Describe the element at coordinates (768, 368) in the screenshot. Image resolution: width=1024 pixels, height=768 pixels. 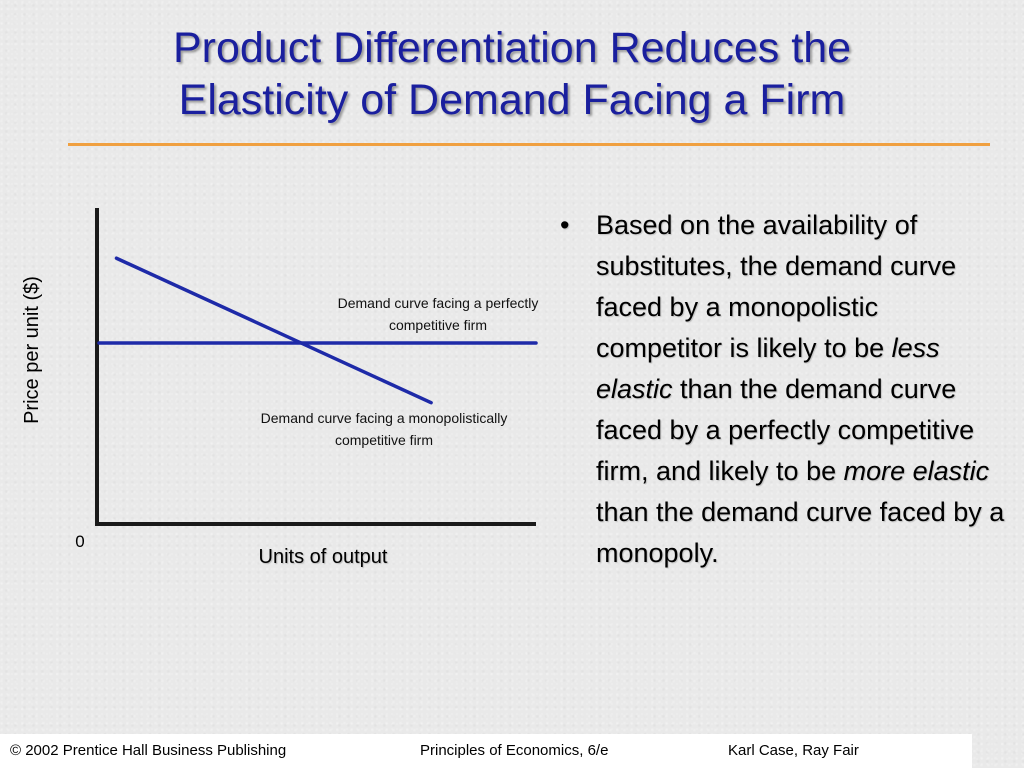
I see `bullet-emphasis-less-elastic: less elastic` at that location.